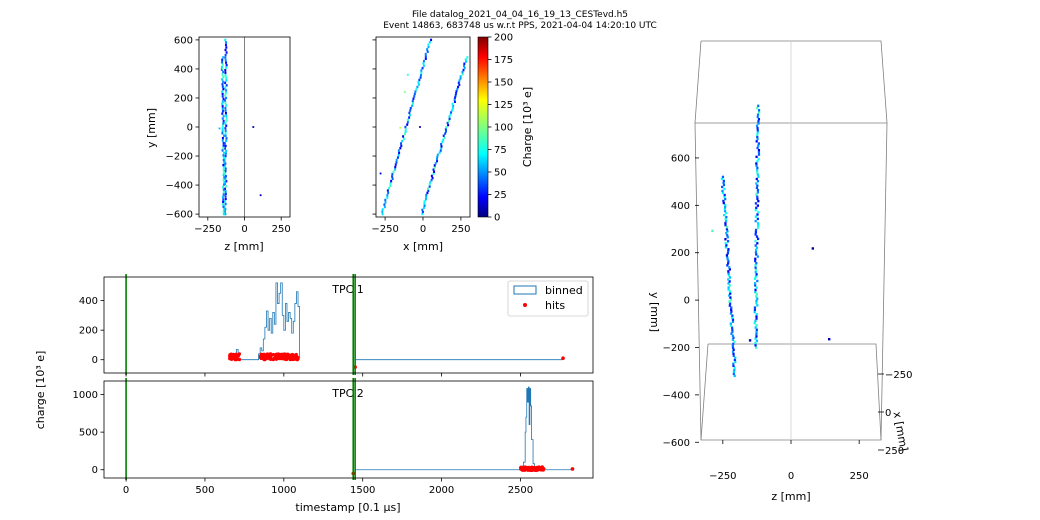  Describe the element at coordinates (520, 490) in the screenshot. I see `tpc2-xtick-label: 2500` at that location.